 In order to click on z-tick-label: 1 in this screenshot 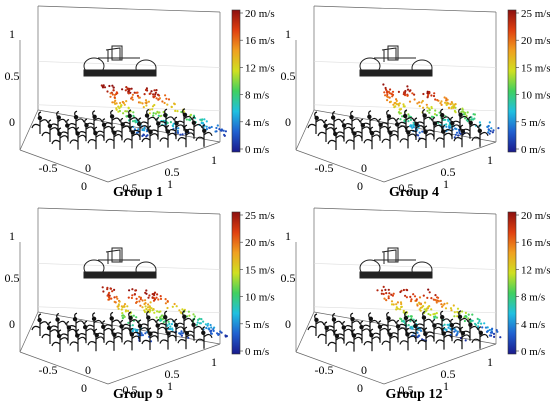, I will do `click(12, 236)`.